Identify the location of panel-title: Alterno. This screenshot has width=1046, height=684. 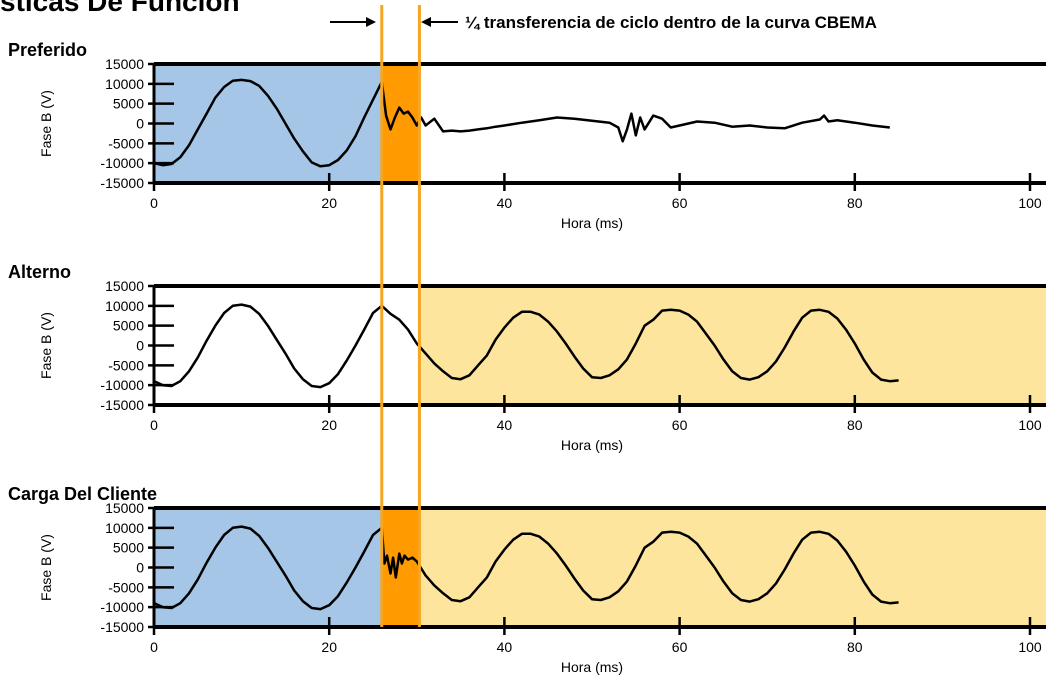
(39, 272).